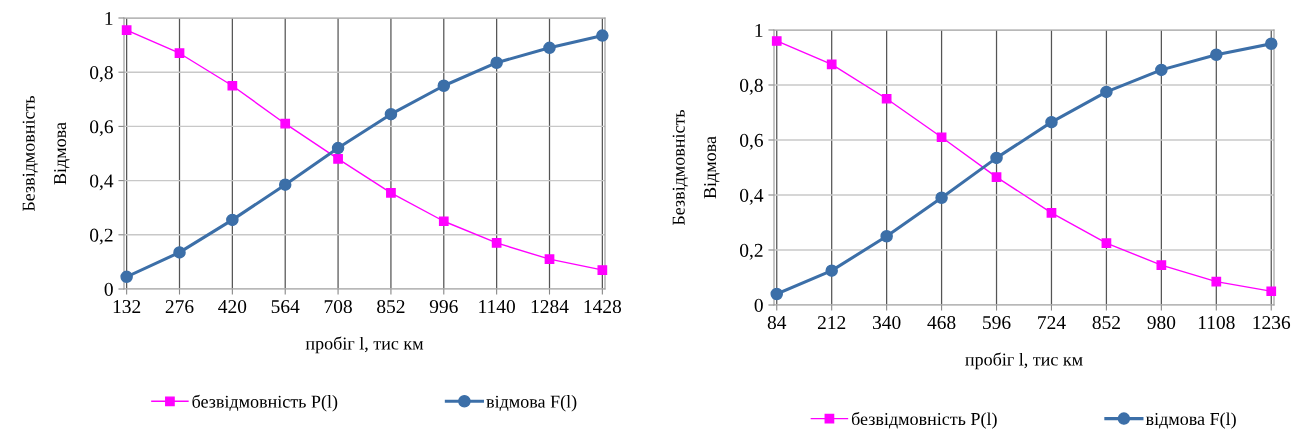 Image resolution: width=1307 pixels, height=442 pixels. What do you see at coordinates (603, 306) in the screenshot?
I see `x-tick-label: 1428` at bounding box center [603, 306].